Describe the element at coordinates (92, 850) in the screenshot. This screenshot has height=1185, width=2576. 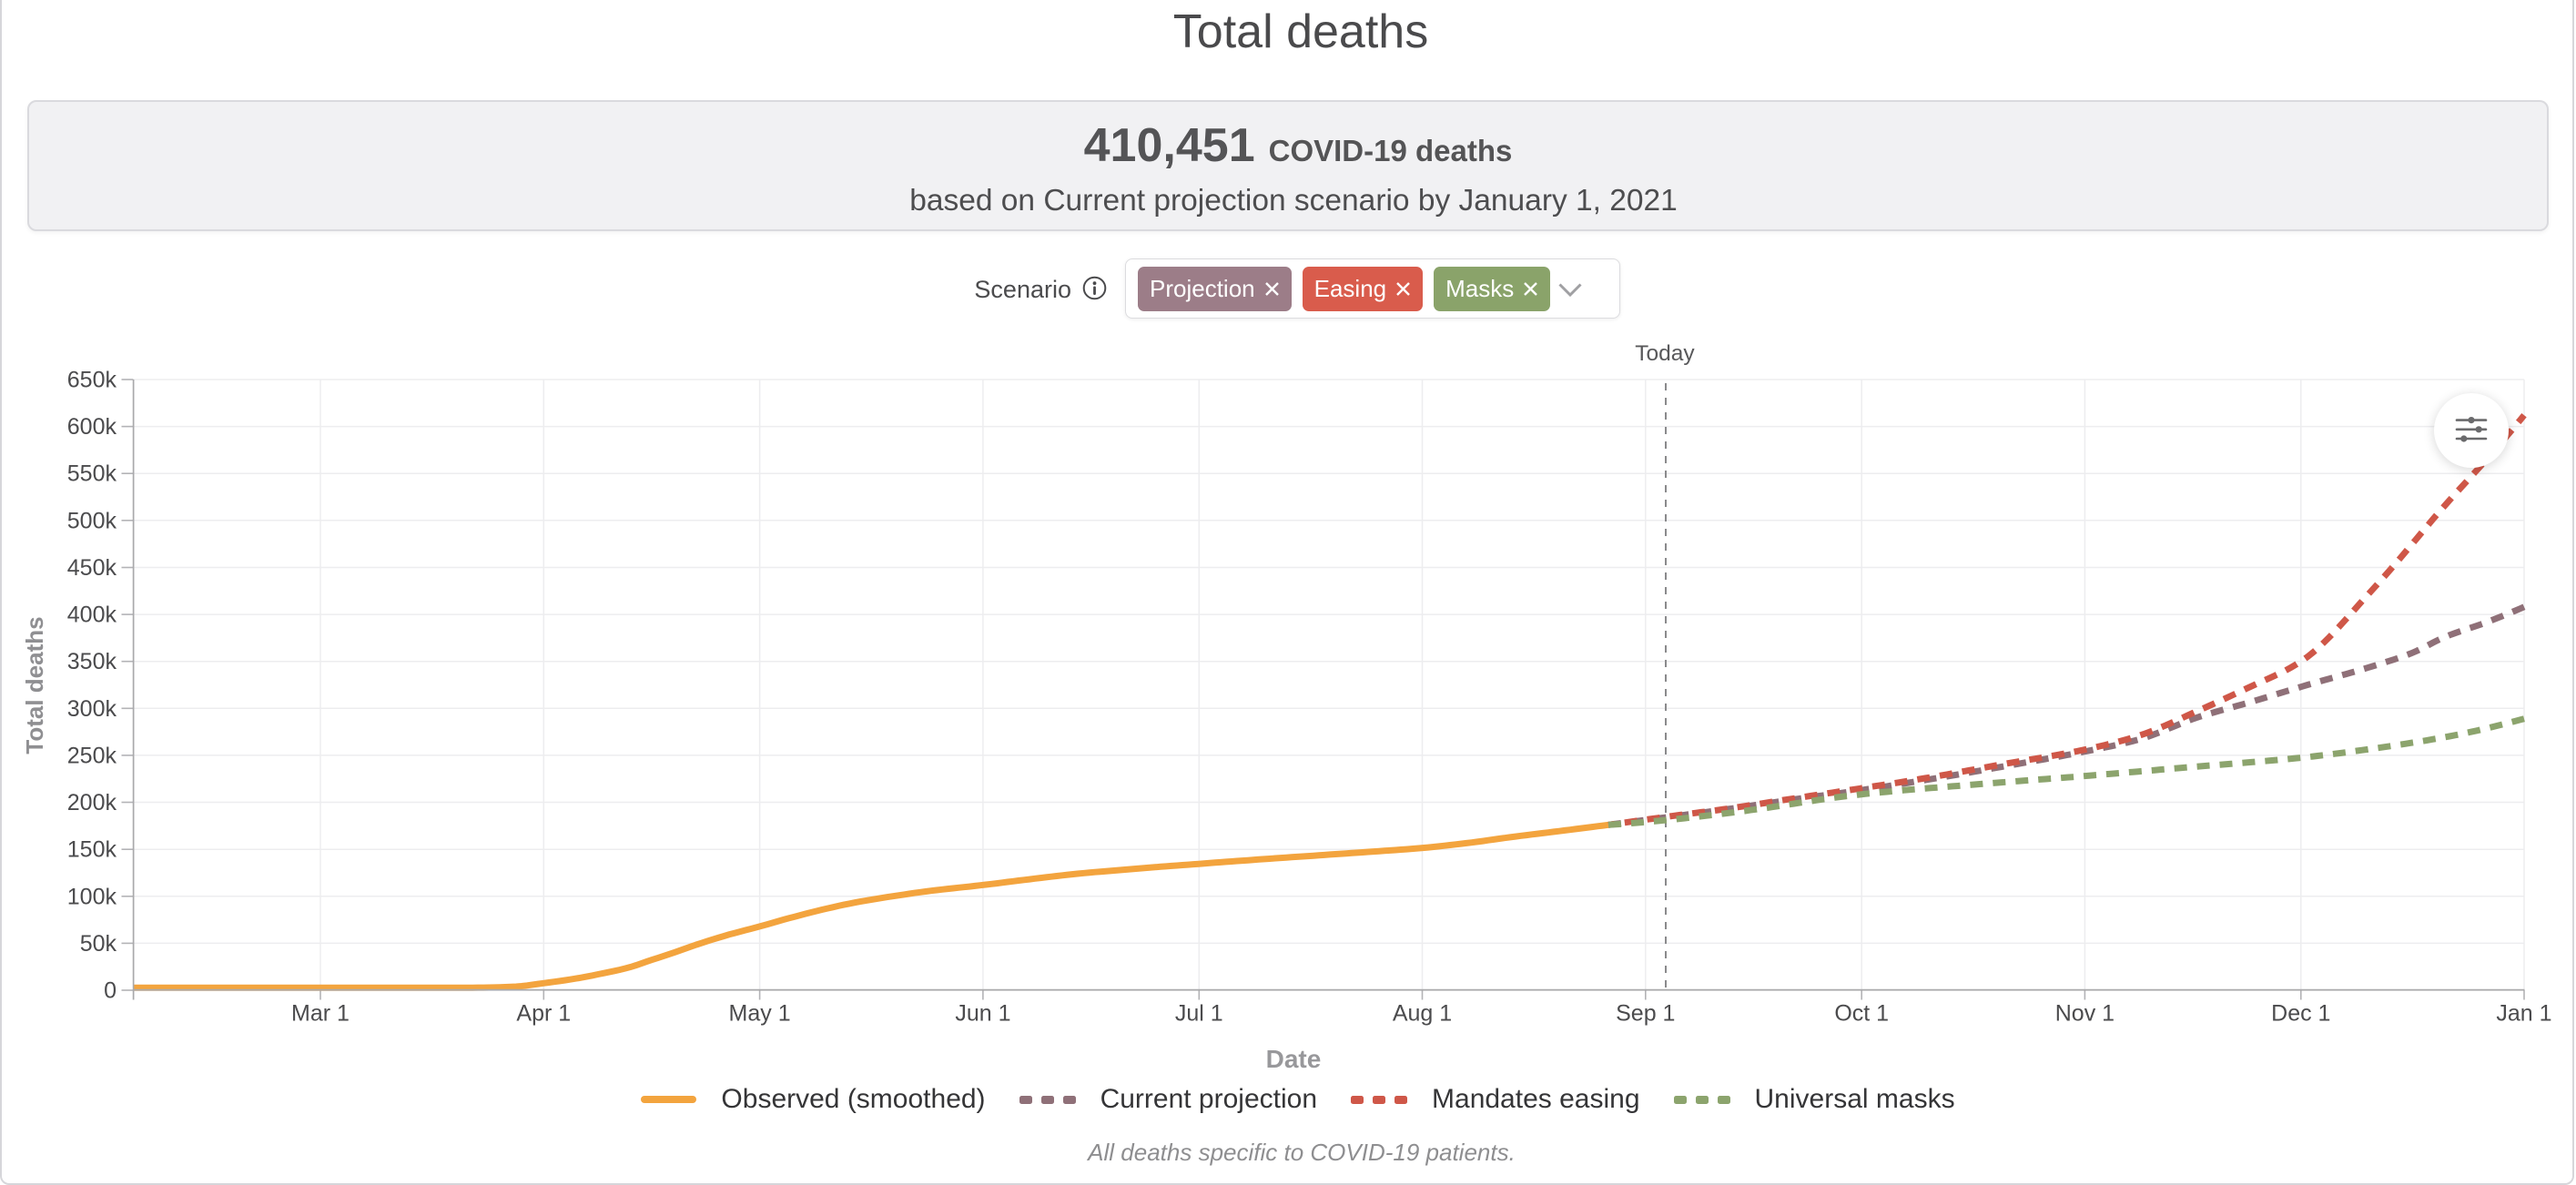
I see `svg-text: 150k` at that location.